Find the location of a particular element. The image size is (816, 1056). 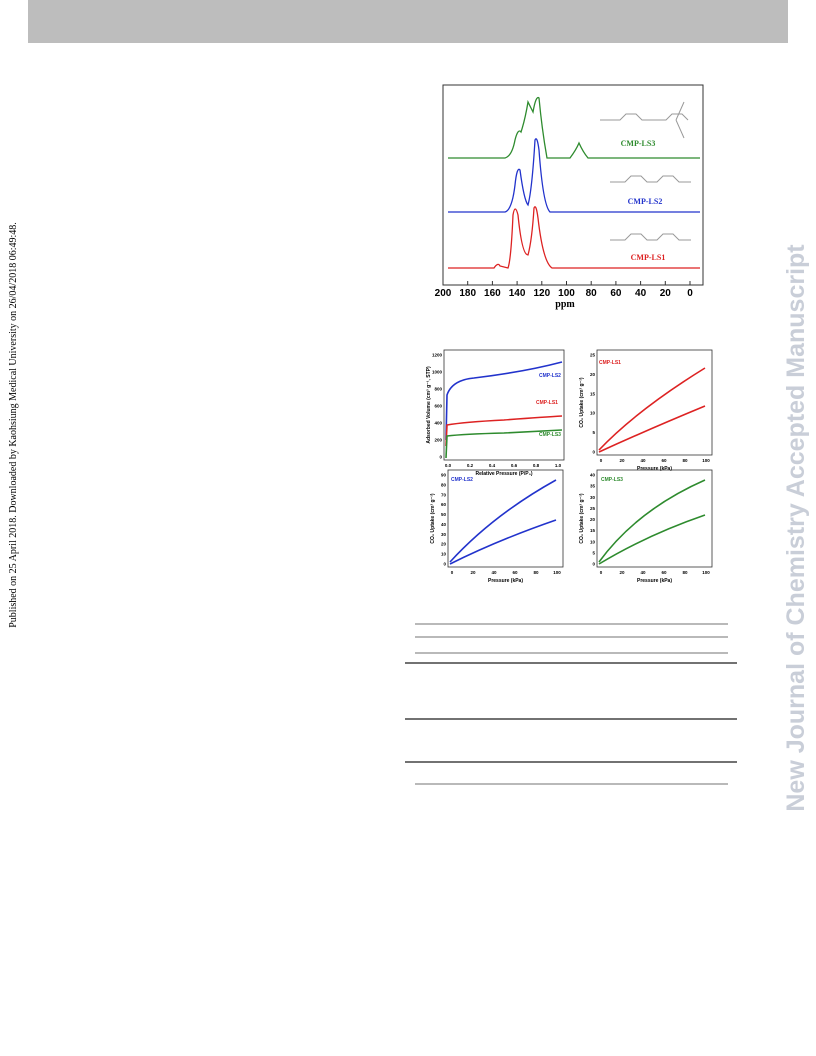

y-tick-label: 15 is located at coordinates (593, 393).